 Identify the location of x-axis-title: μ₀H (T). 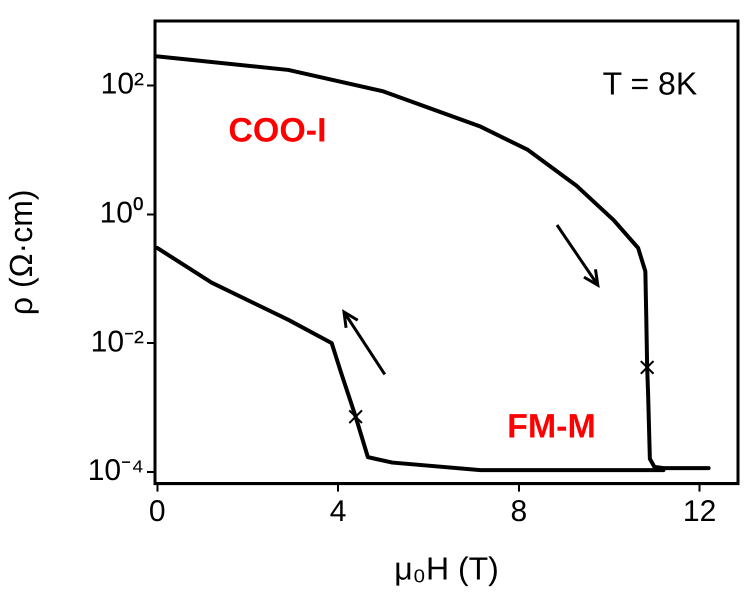
(446, 568).